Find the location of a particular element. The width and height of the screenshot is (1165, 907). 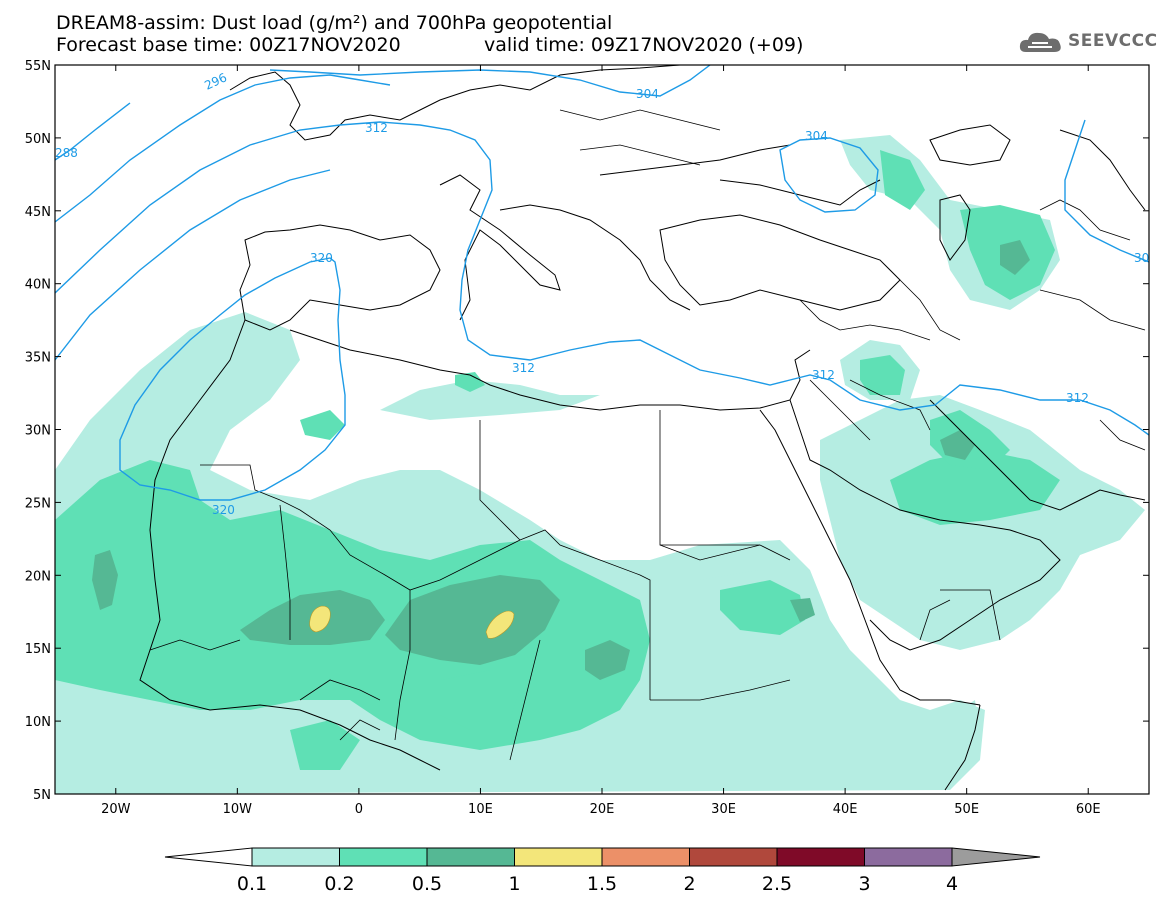

lon-tick-label: 0 is located at coordinates (359, 809).